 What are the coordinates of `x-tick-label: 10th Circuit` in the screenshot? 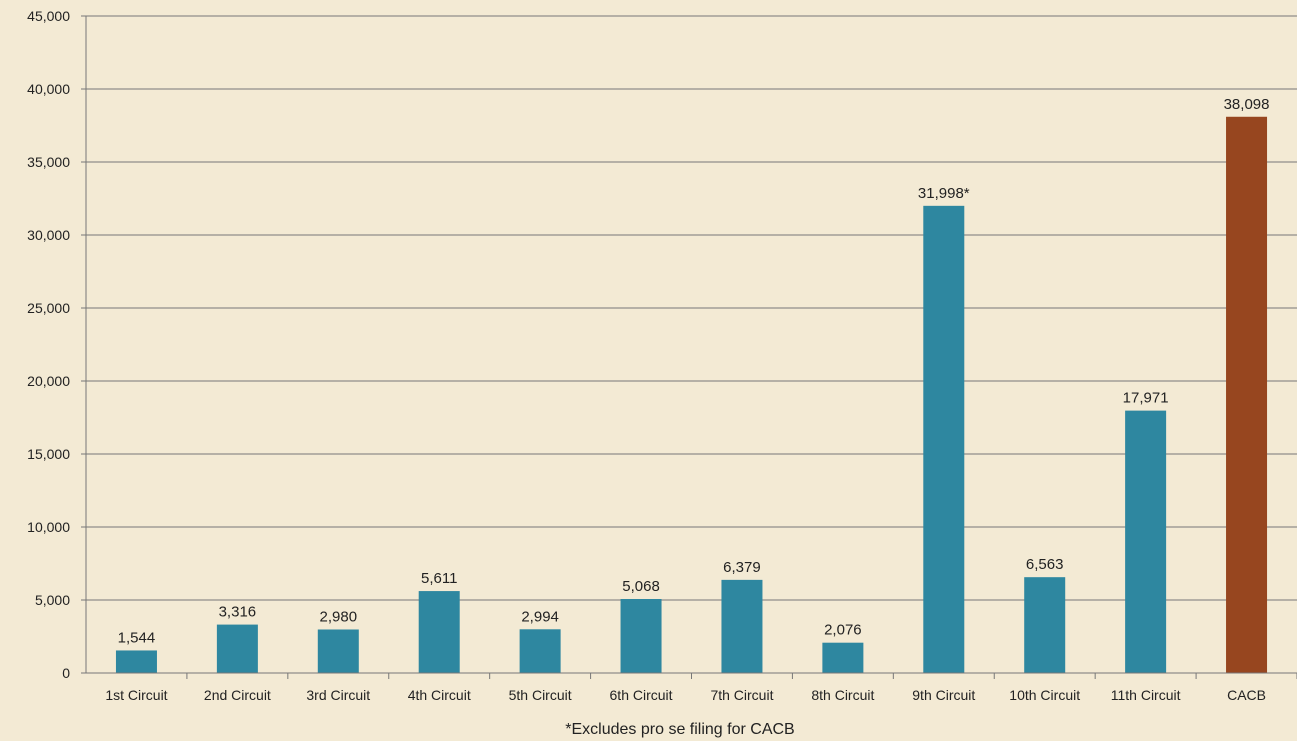 It's located at (1044, 695).